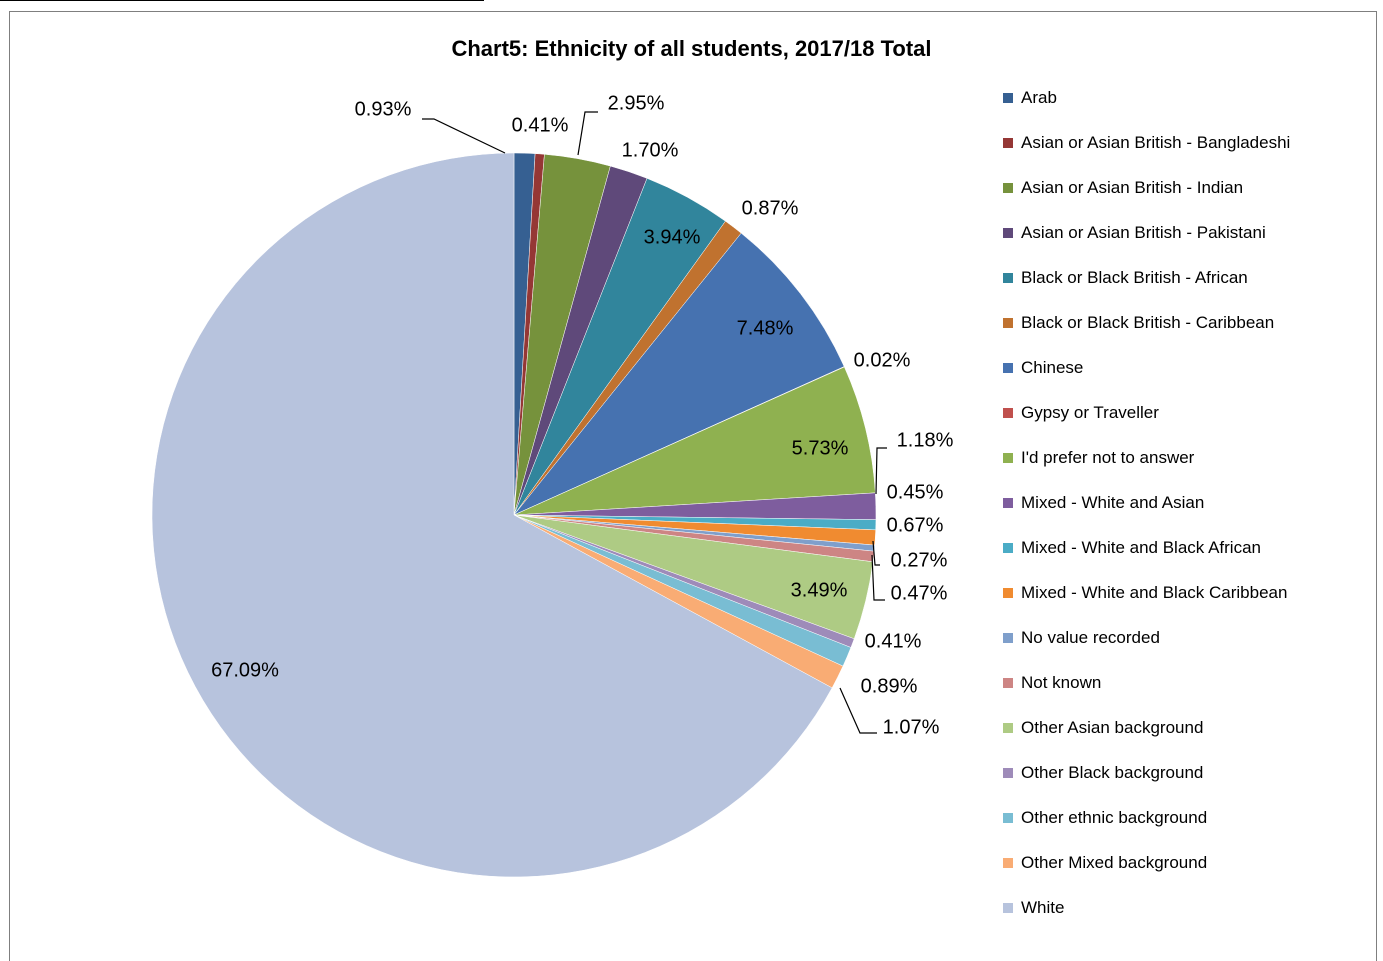 The height and width of the screenshot is (961, 1383). What do you see at coordinates (1134, 277) in the screenshot?
I see `legend-label: Black or Black British - African` at bounding box center [1134, 277].